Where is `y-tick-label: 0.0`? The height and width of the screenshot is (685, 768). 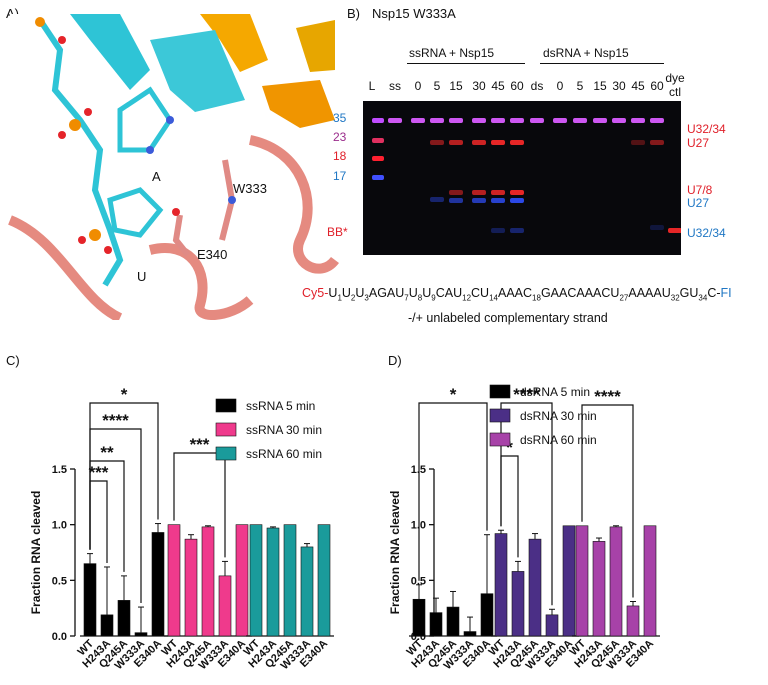
y-tick-label: 0.0 is located at coordinates (59, 637).